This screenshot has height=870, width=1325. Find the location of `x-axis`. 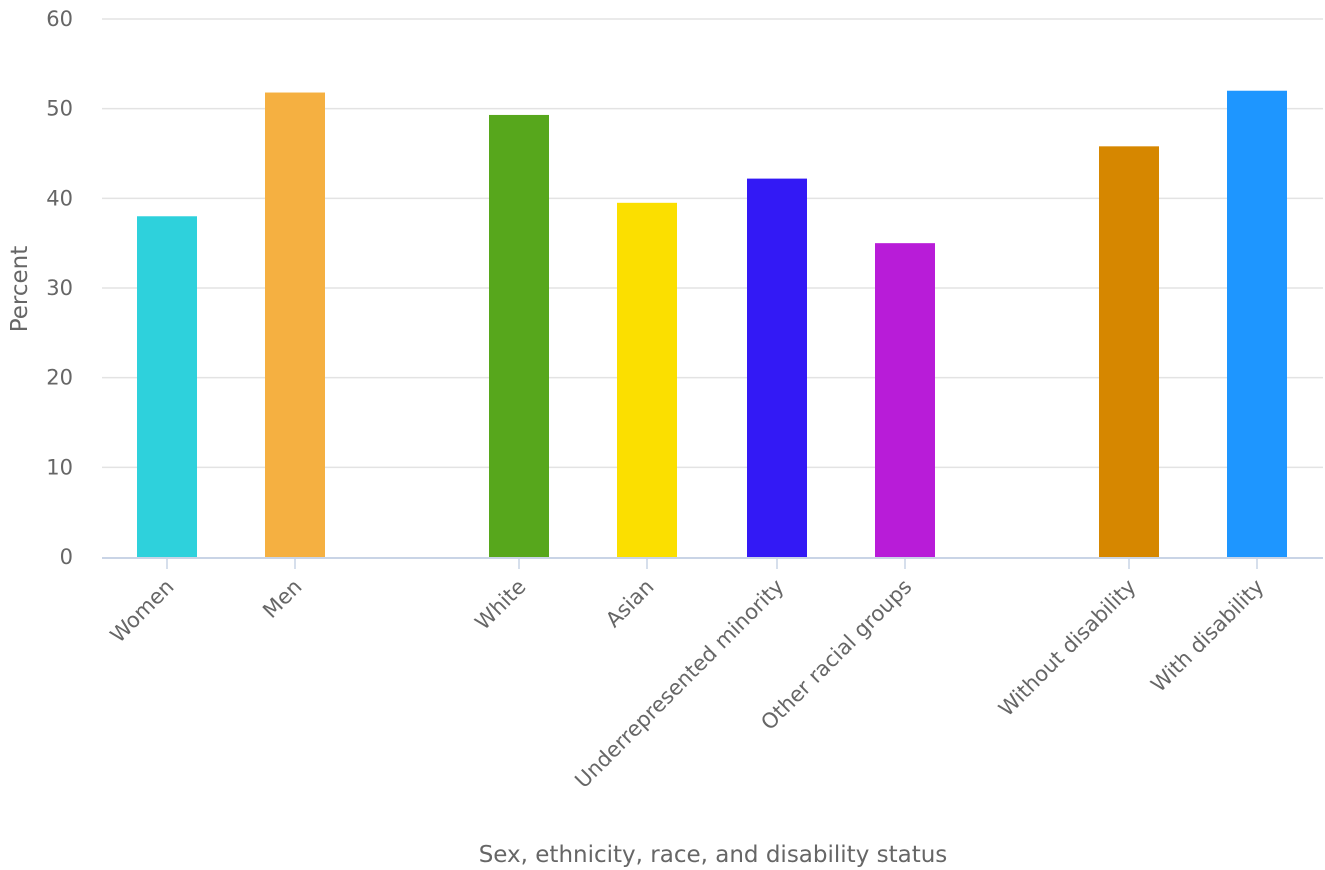

x-axis is located at coordinates (712, 563).